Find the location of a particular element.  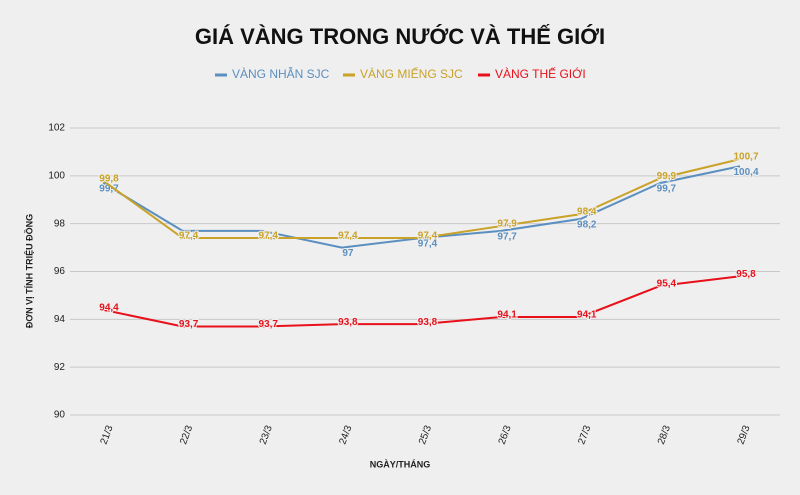

y-tick-label: 92 is located at coordinates (60, 367).